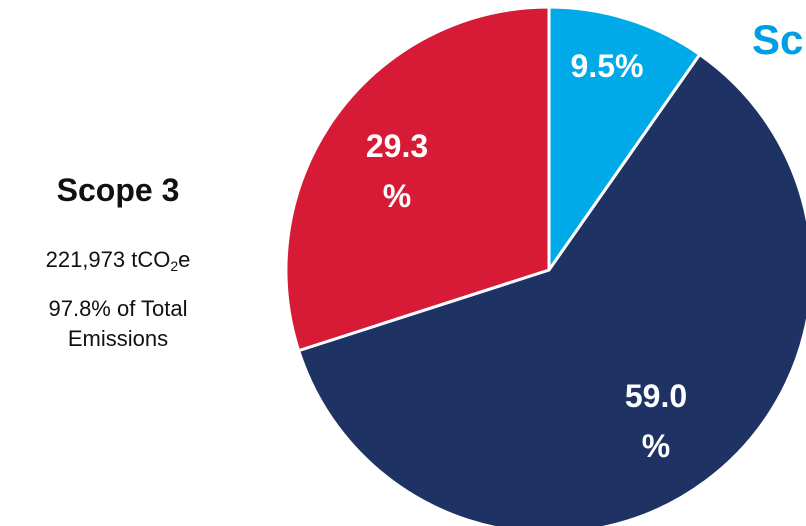 The height and width of the screenshot is (526, 806). I want to click on slice-label-3: 29.3, so click(397, 146).